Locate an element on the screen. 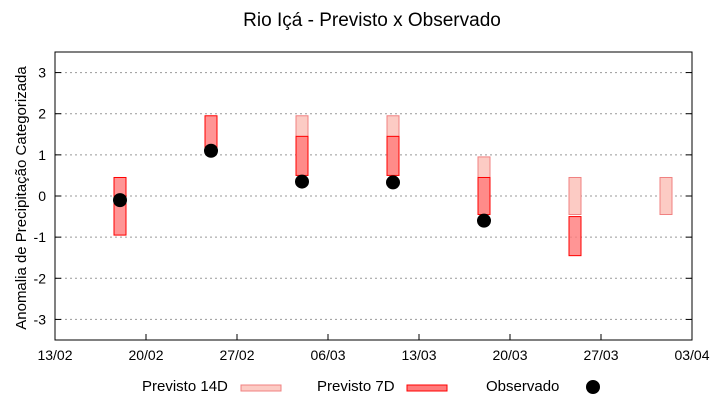 The width and height of the screenshot is (720, 405). legend-swatch-previsto-7d is located at coordinates (427, 388).